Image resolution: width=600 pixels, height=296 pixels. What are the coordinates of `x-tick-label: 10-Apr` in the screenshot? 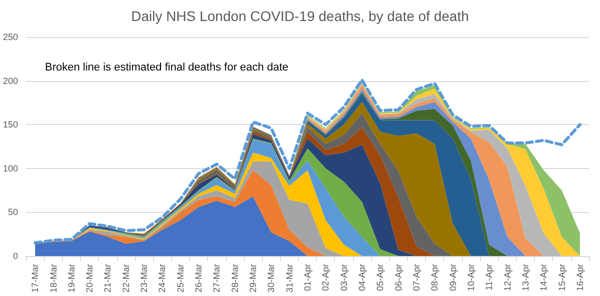 It's located at (471, 278).